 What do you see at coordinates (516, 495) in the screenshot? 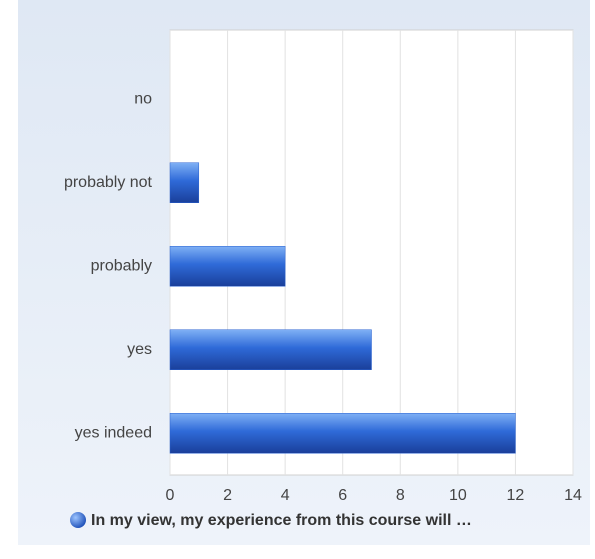
I see `x-tick-label: 12` at bounding box center [516, 495].